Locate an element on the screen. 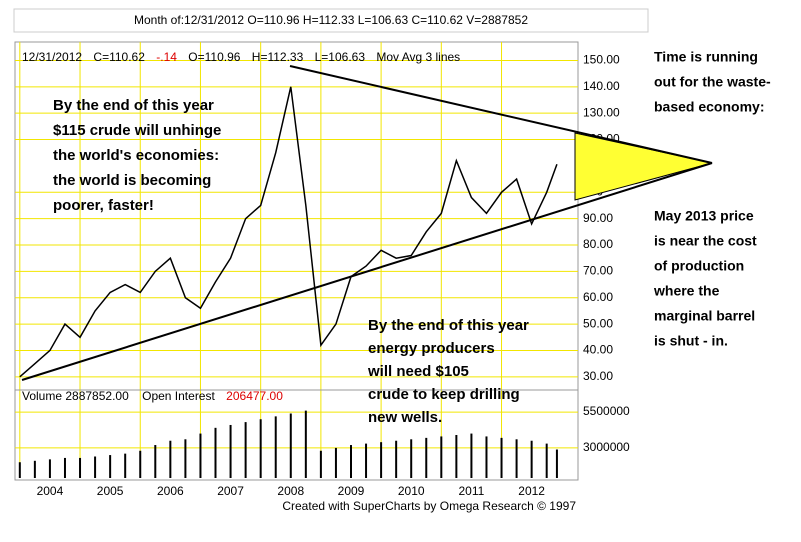 The width and height of the screenshot is (801, 542). annotation: is near the cost is located at coordinates (705, 241).